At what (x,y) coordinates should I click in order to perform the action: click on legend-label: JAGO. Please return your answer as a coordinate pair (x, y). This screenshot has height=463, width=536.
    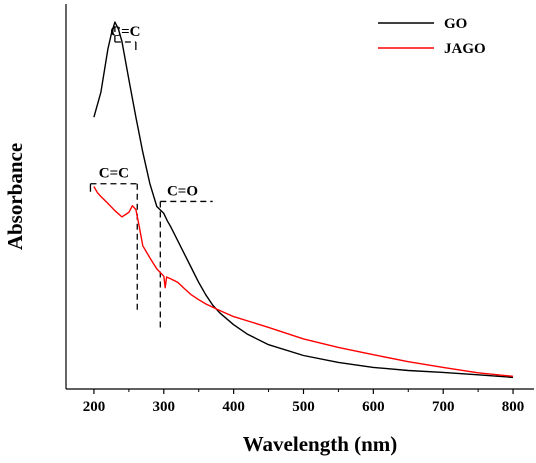
    Looking at the image, I should click on (465, 49).